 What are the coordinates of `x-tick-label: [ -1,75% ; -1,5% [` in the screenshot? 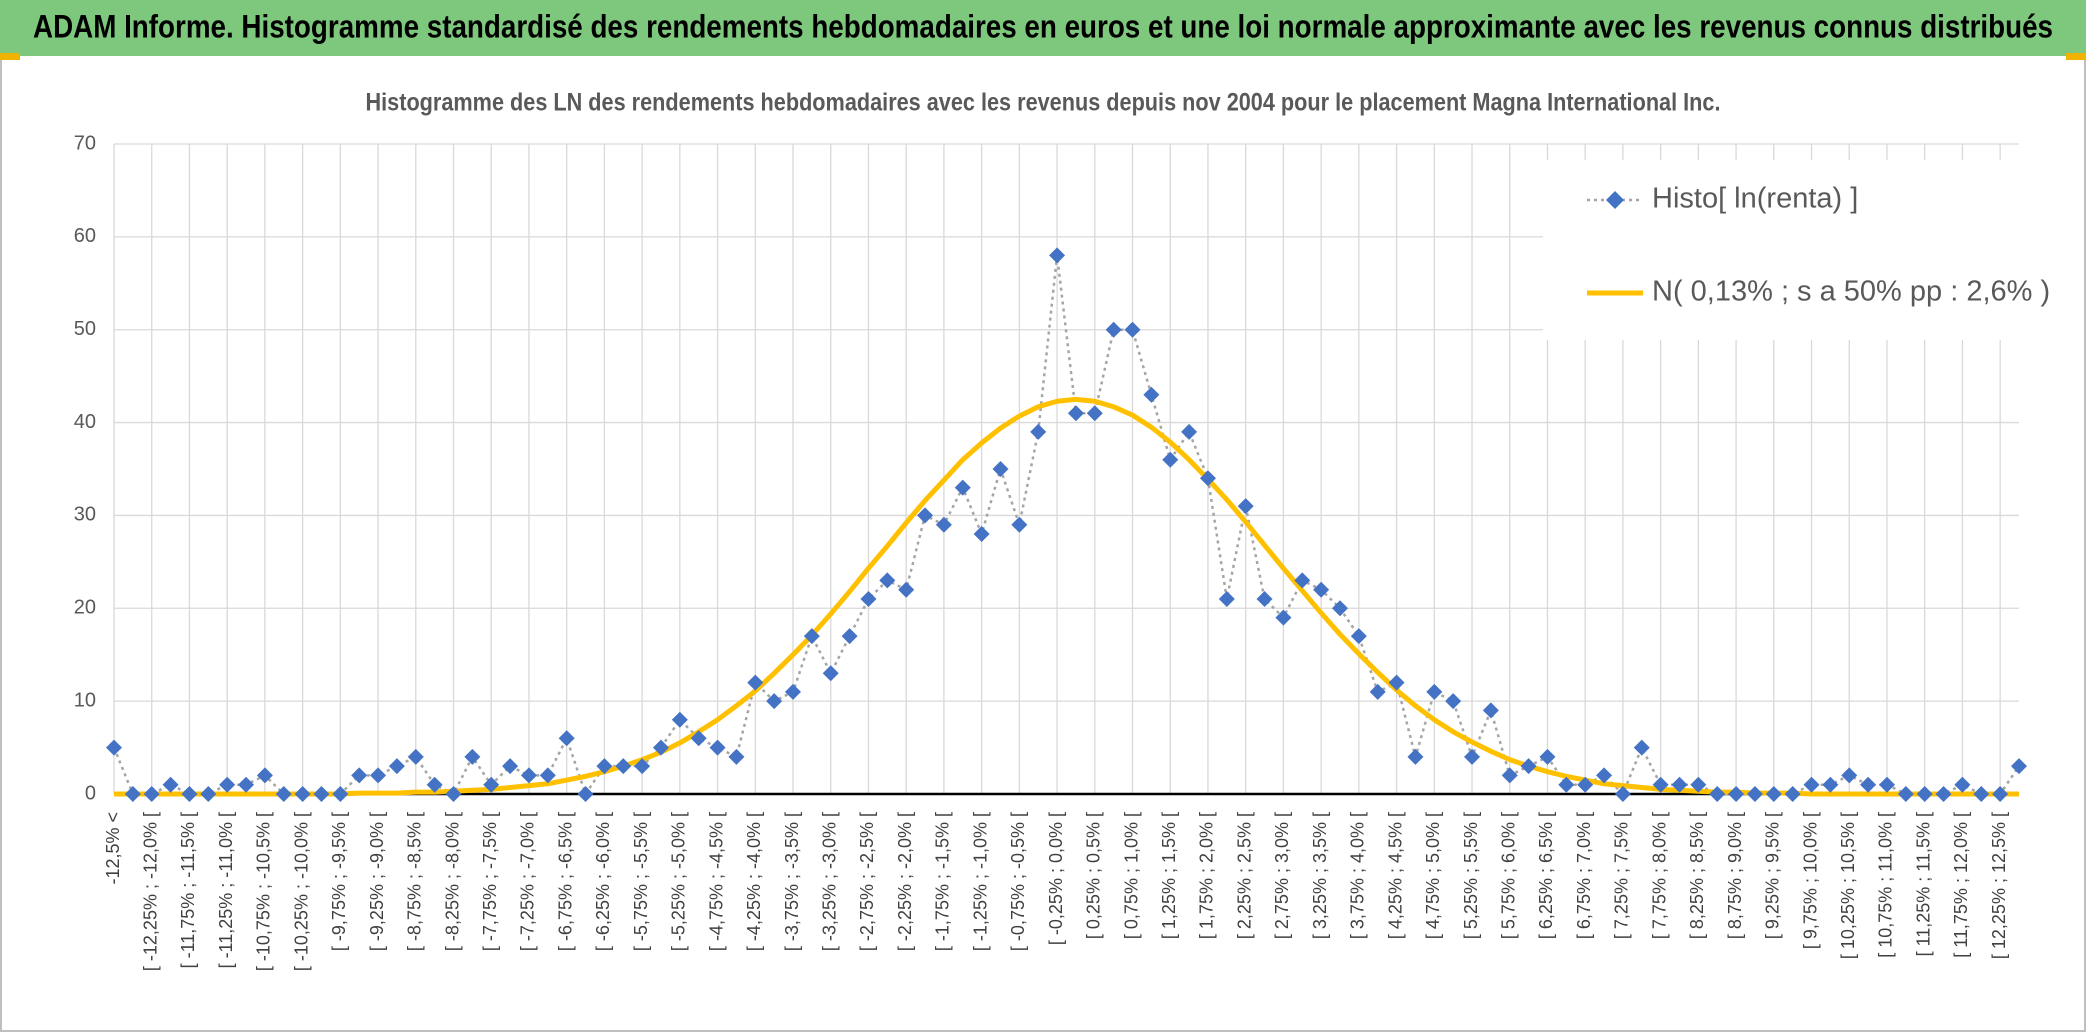 It's located at (943, 881).